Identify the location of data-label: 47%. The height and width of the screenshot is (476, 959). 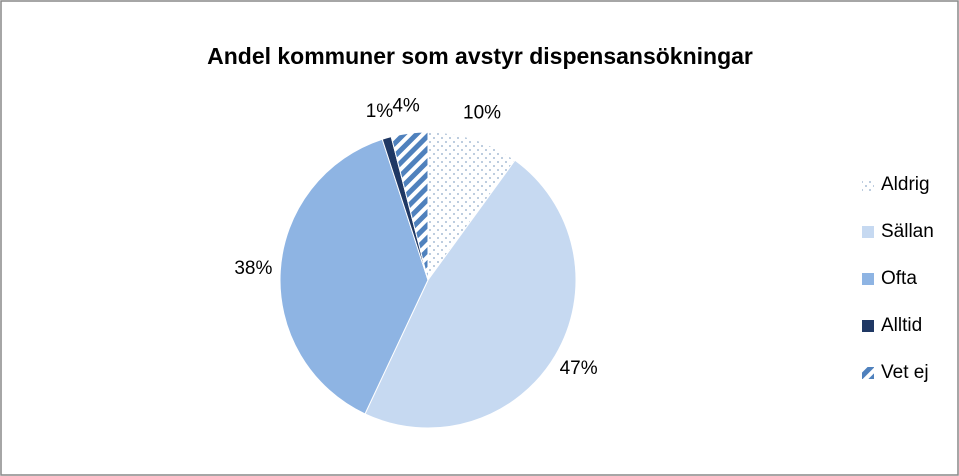
(579, 368).